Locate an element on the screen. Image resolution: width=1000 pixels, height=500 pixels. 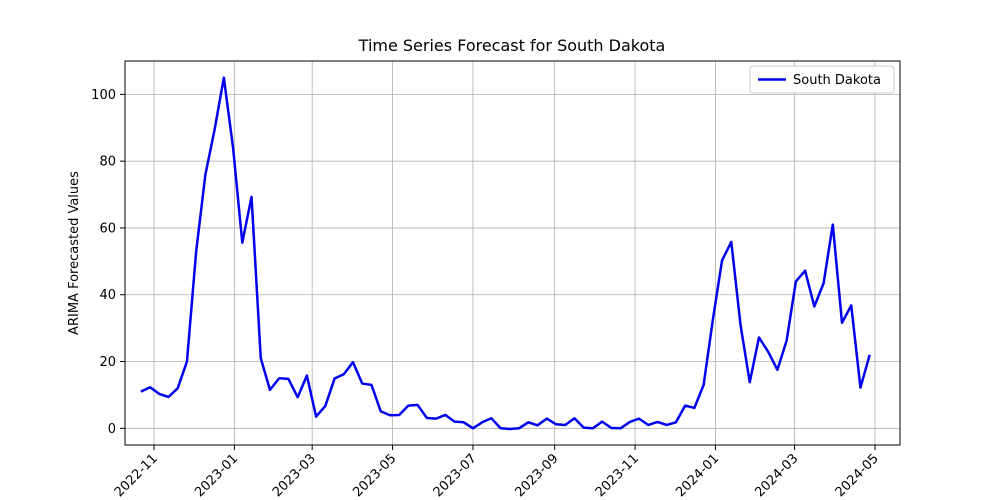
legend-label-south-dakota: South Dakota is located at coordinates (837, 80).